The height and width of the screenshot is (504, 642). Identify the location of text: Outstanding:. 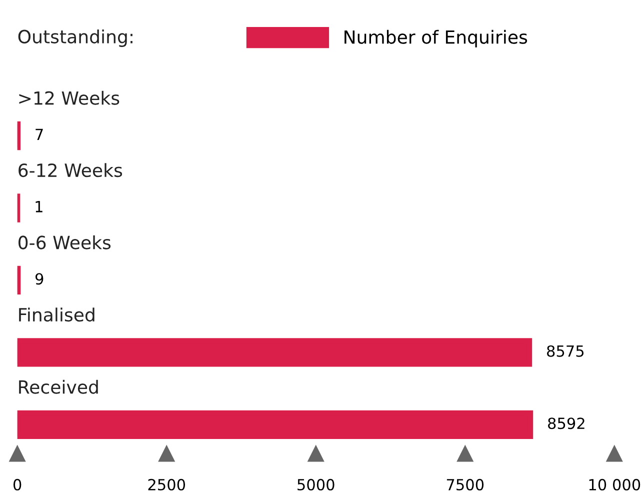
(75, 38).